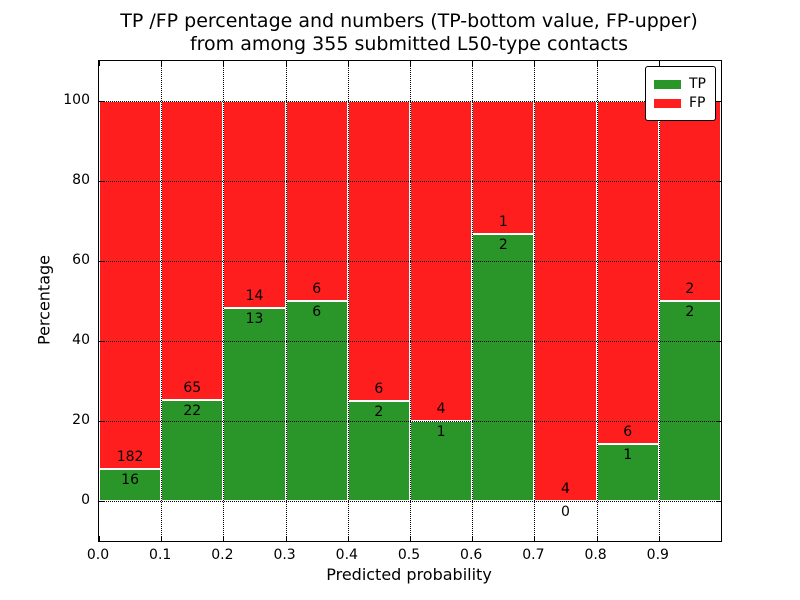 This screenshot has width=800, height=600. What do you see at coordinates (254, 319) in the screenshot?
I see `bar-label-tp: 13` at bounding box center [254, 319].